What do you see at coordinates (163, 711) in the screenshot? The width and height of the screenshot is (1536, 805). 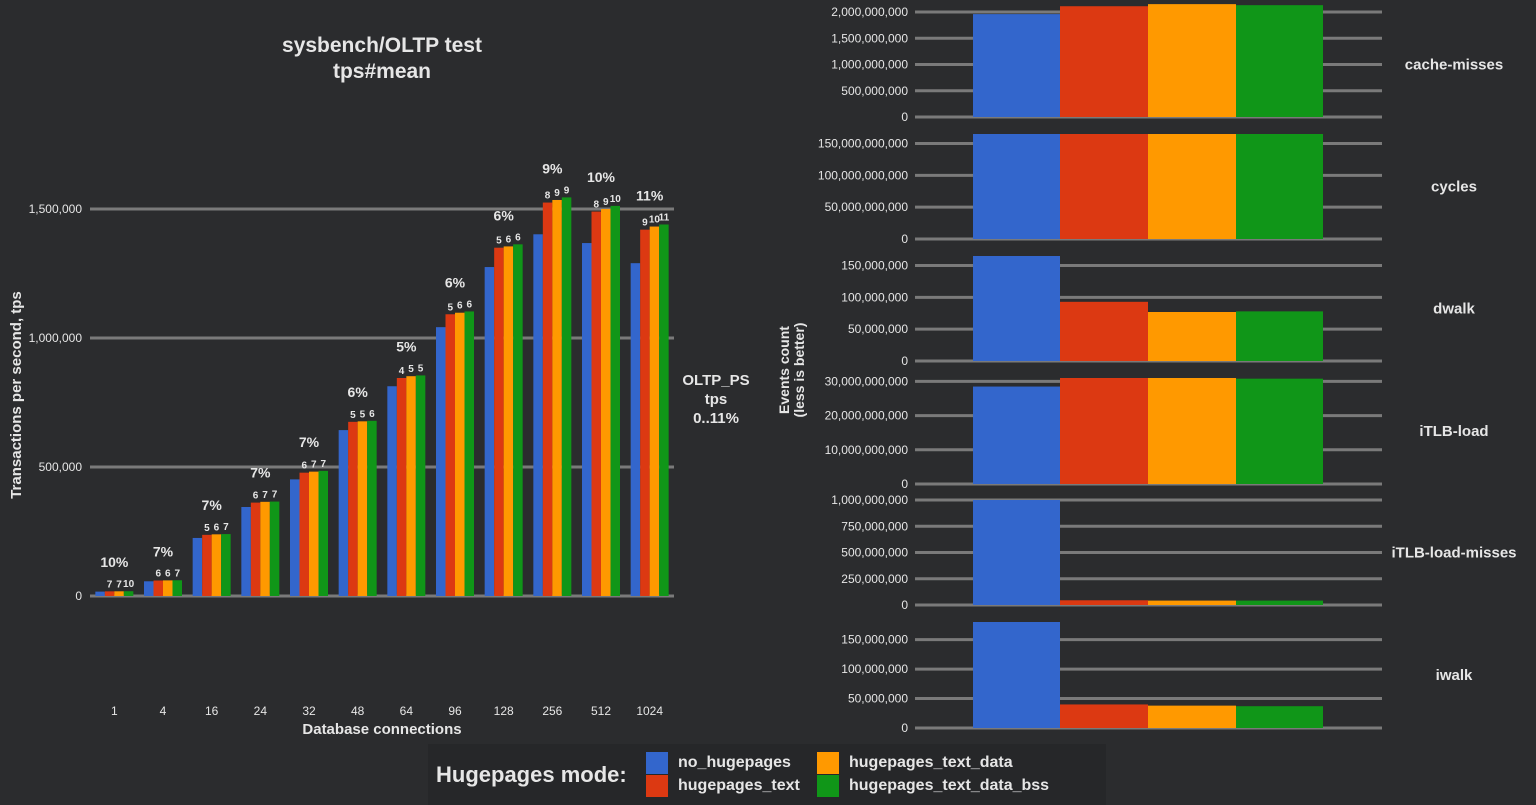 I see `x-tick-label: 4` at bounding box center [163, 711].